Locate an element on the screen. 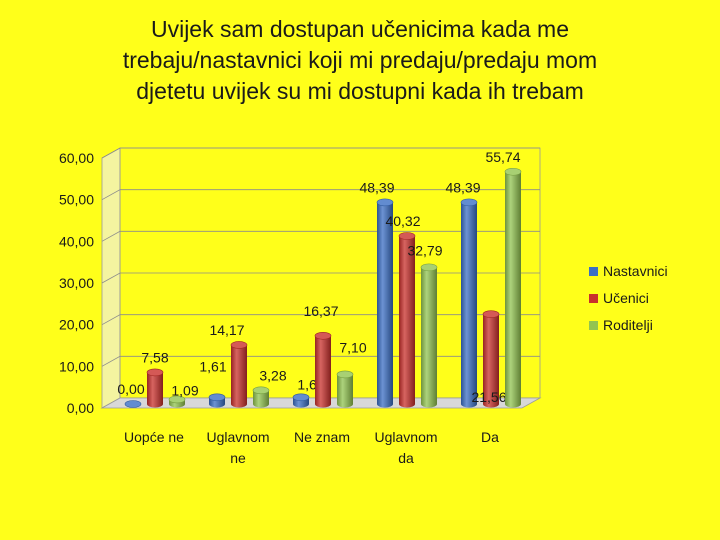  legend-item: Roditelji is located at coordinates (628, 325).